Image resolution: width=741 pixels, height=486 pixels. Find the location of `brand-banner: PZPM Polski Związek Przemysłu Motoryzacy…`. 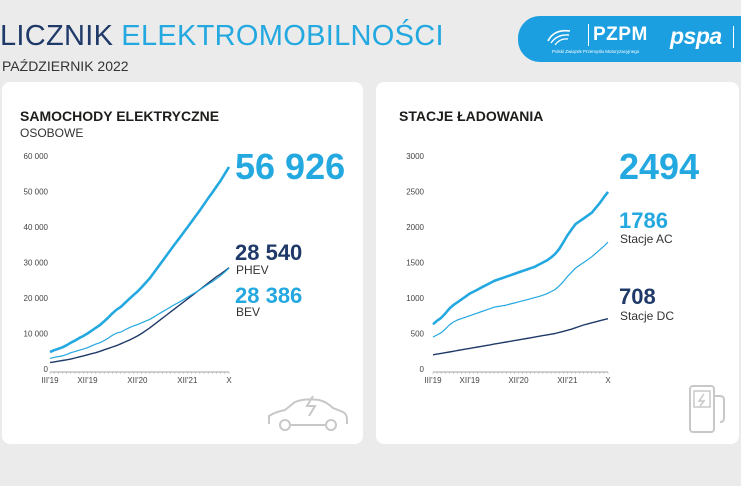

brand-banner: PZPM Polski Związek Przemysłu Motoryzacy… is located at coordinates (629, 39).